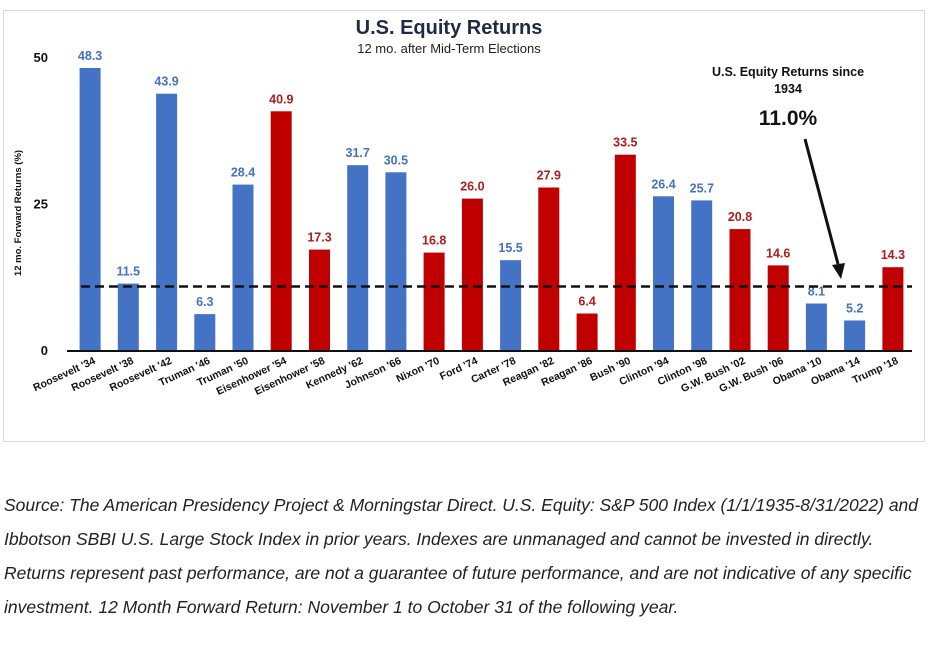  I want to click on data-label: 15.5, so click(510, 248).